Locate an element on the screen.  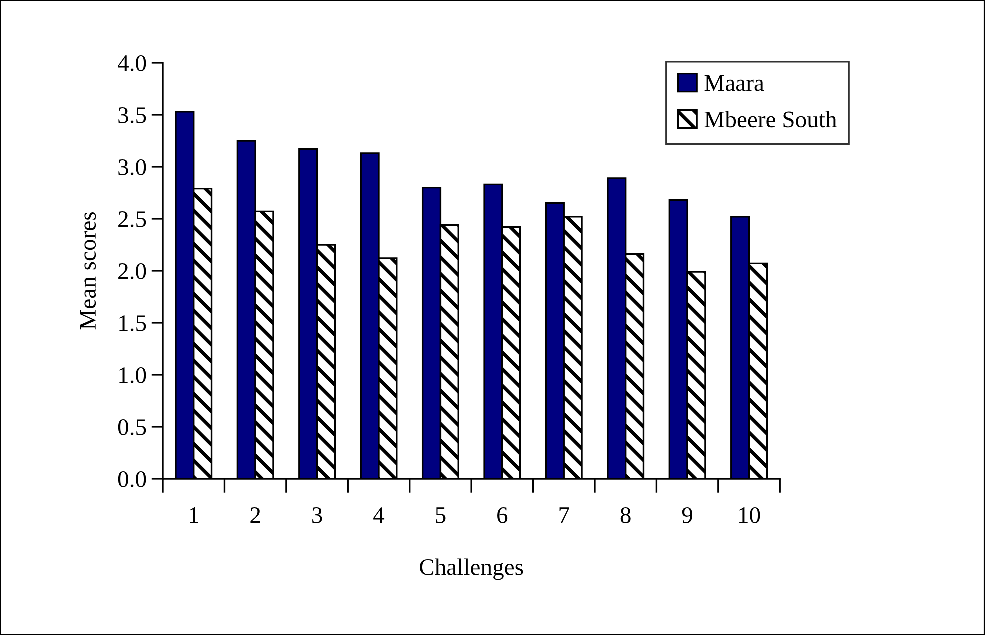
x-axis-title: Challenges is located at coordinates (472, 569).